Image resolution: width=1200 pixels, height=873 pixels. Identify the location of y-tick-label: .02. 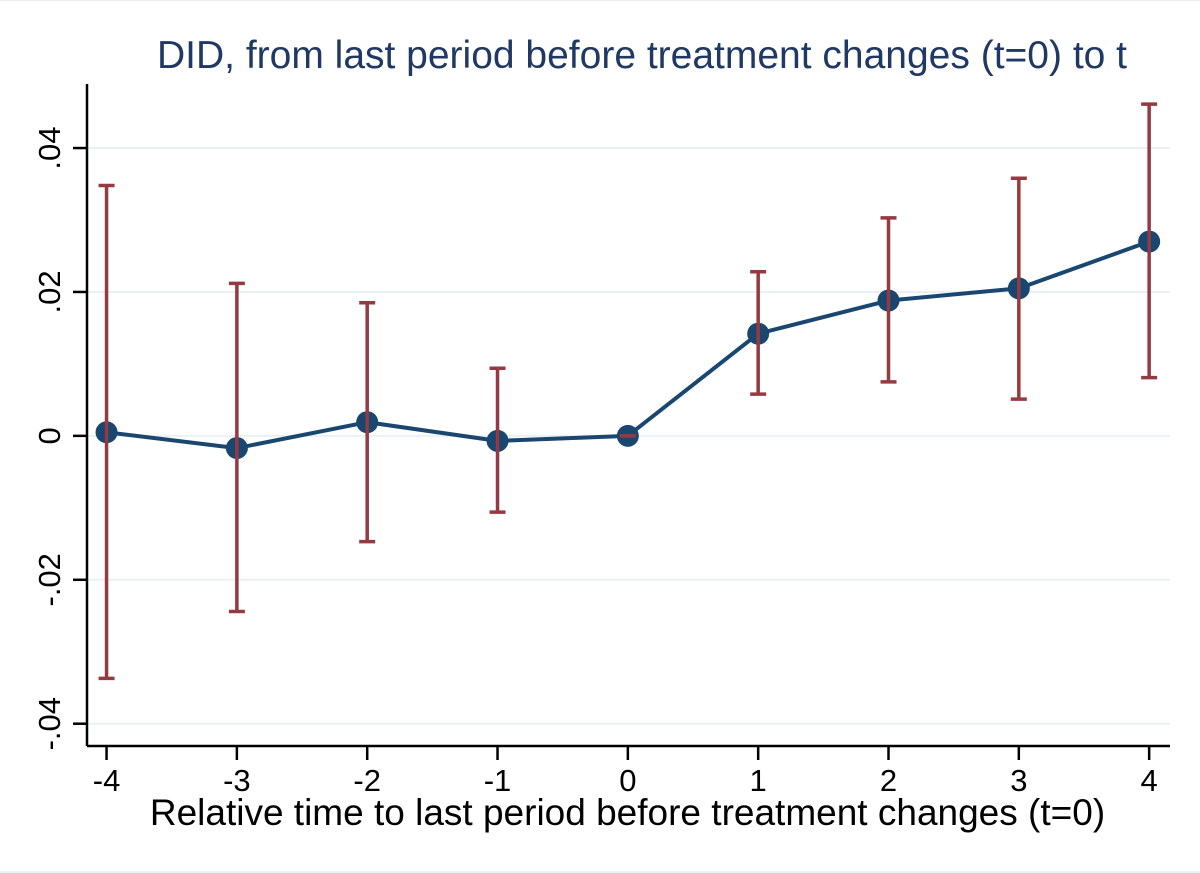
(49, 291).